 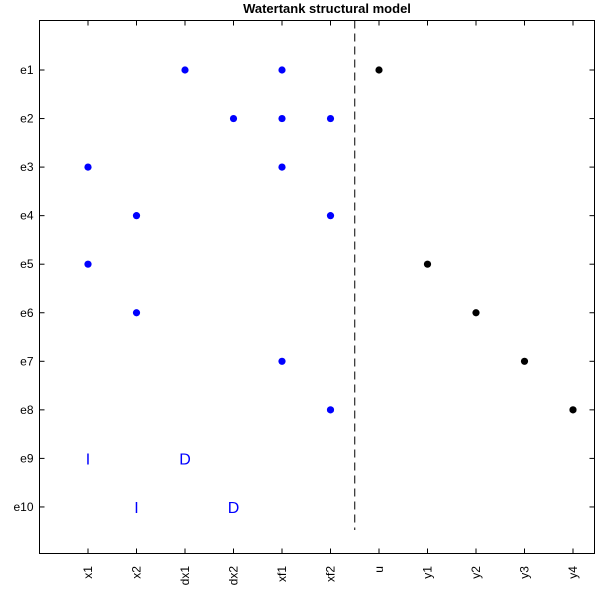 I want to click on y-tick-label: e4, so click(x=27, y=216).